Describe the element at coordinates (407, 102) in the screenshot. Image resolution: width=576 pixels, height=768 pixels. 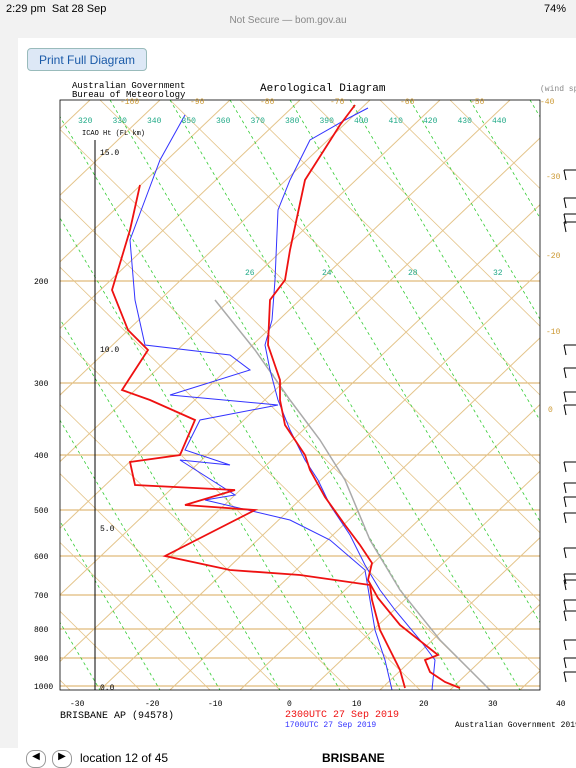
I see `label: -60` at that location.